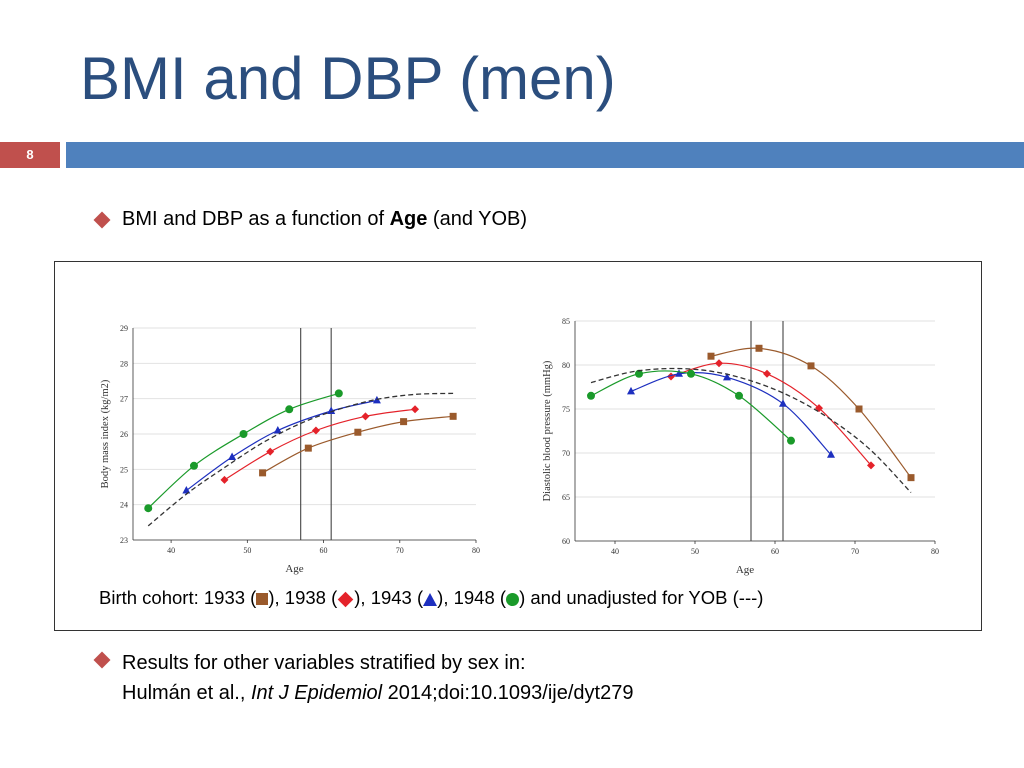  Describe the element at coordinates (566, 321) in the screenshot. I see `y-tick-label: 85` at that location.